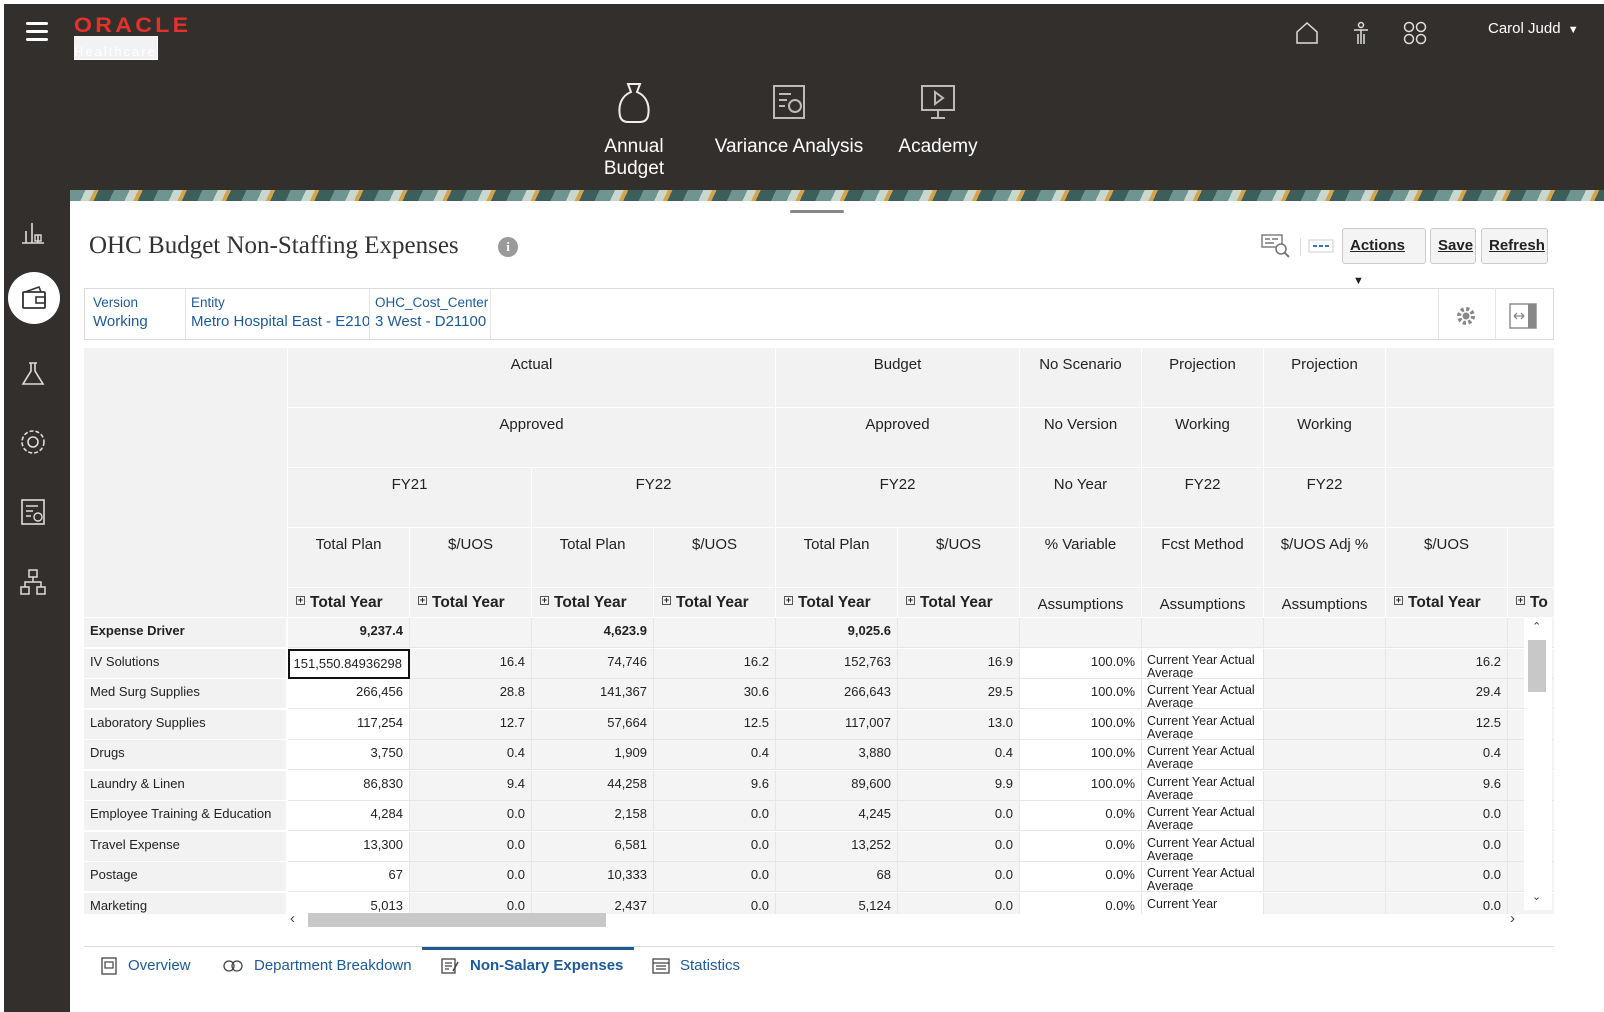  What do you see at coordinates (1453, 246) in the screenshot?
I see `save-button: Save` at bounding box center [1453, 246].